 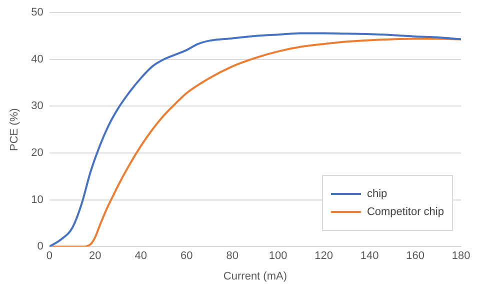 What do you see at coordinates (377, 194) in the screenshot?
I see `legend-label: chip` at bounding box center [377, 194].